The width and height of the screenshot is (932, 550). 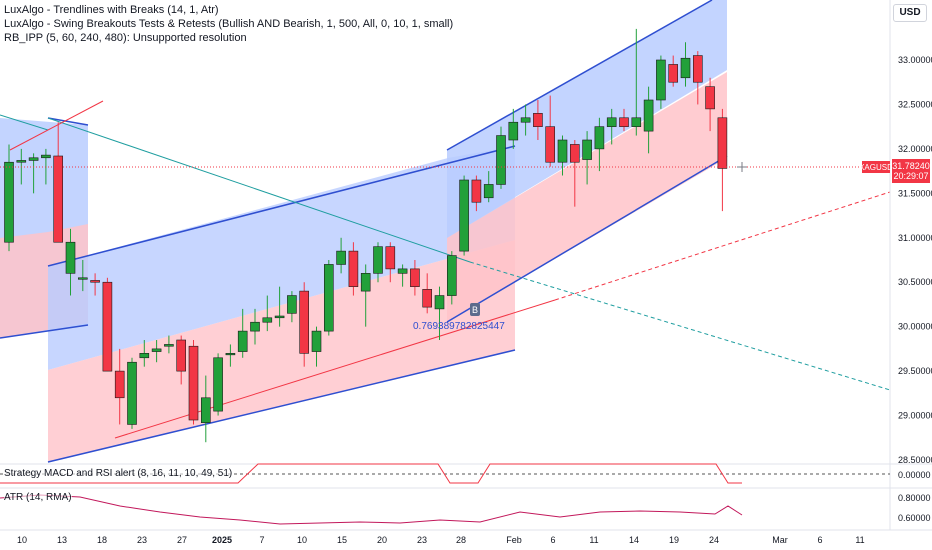 What do you see at coordinates (587, 119) in the screenshot?
I see `zone-right-blue` at bounding box center [587, 119].